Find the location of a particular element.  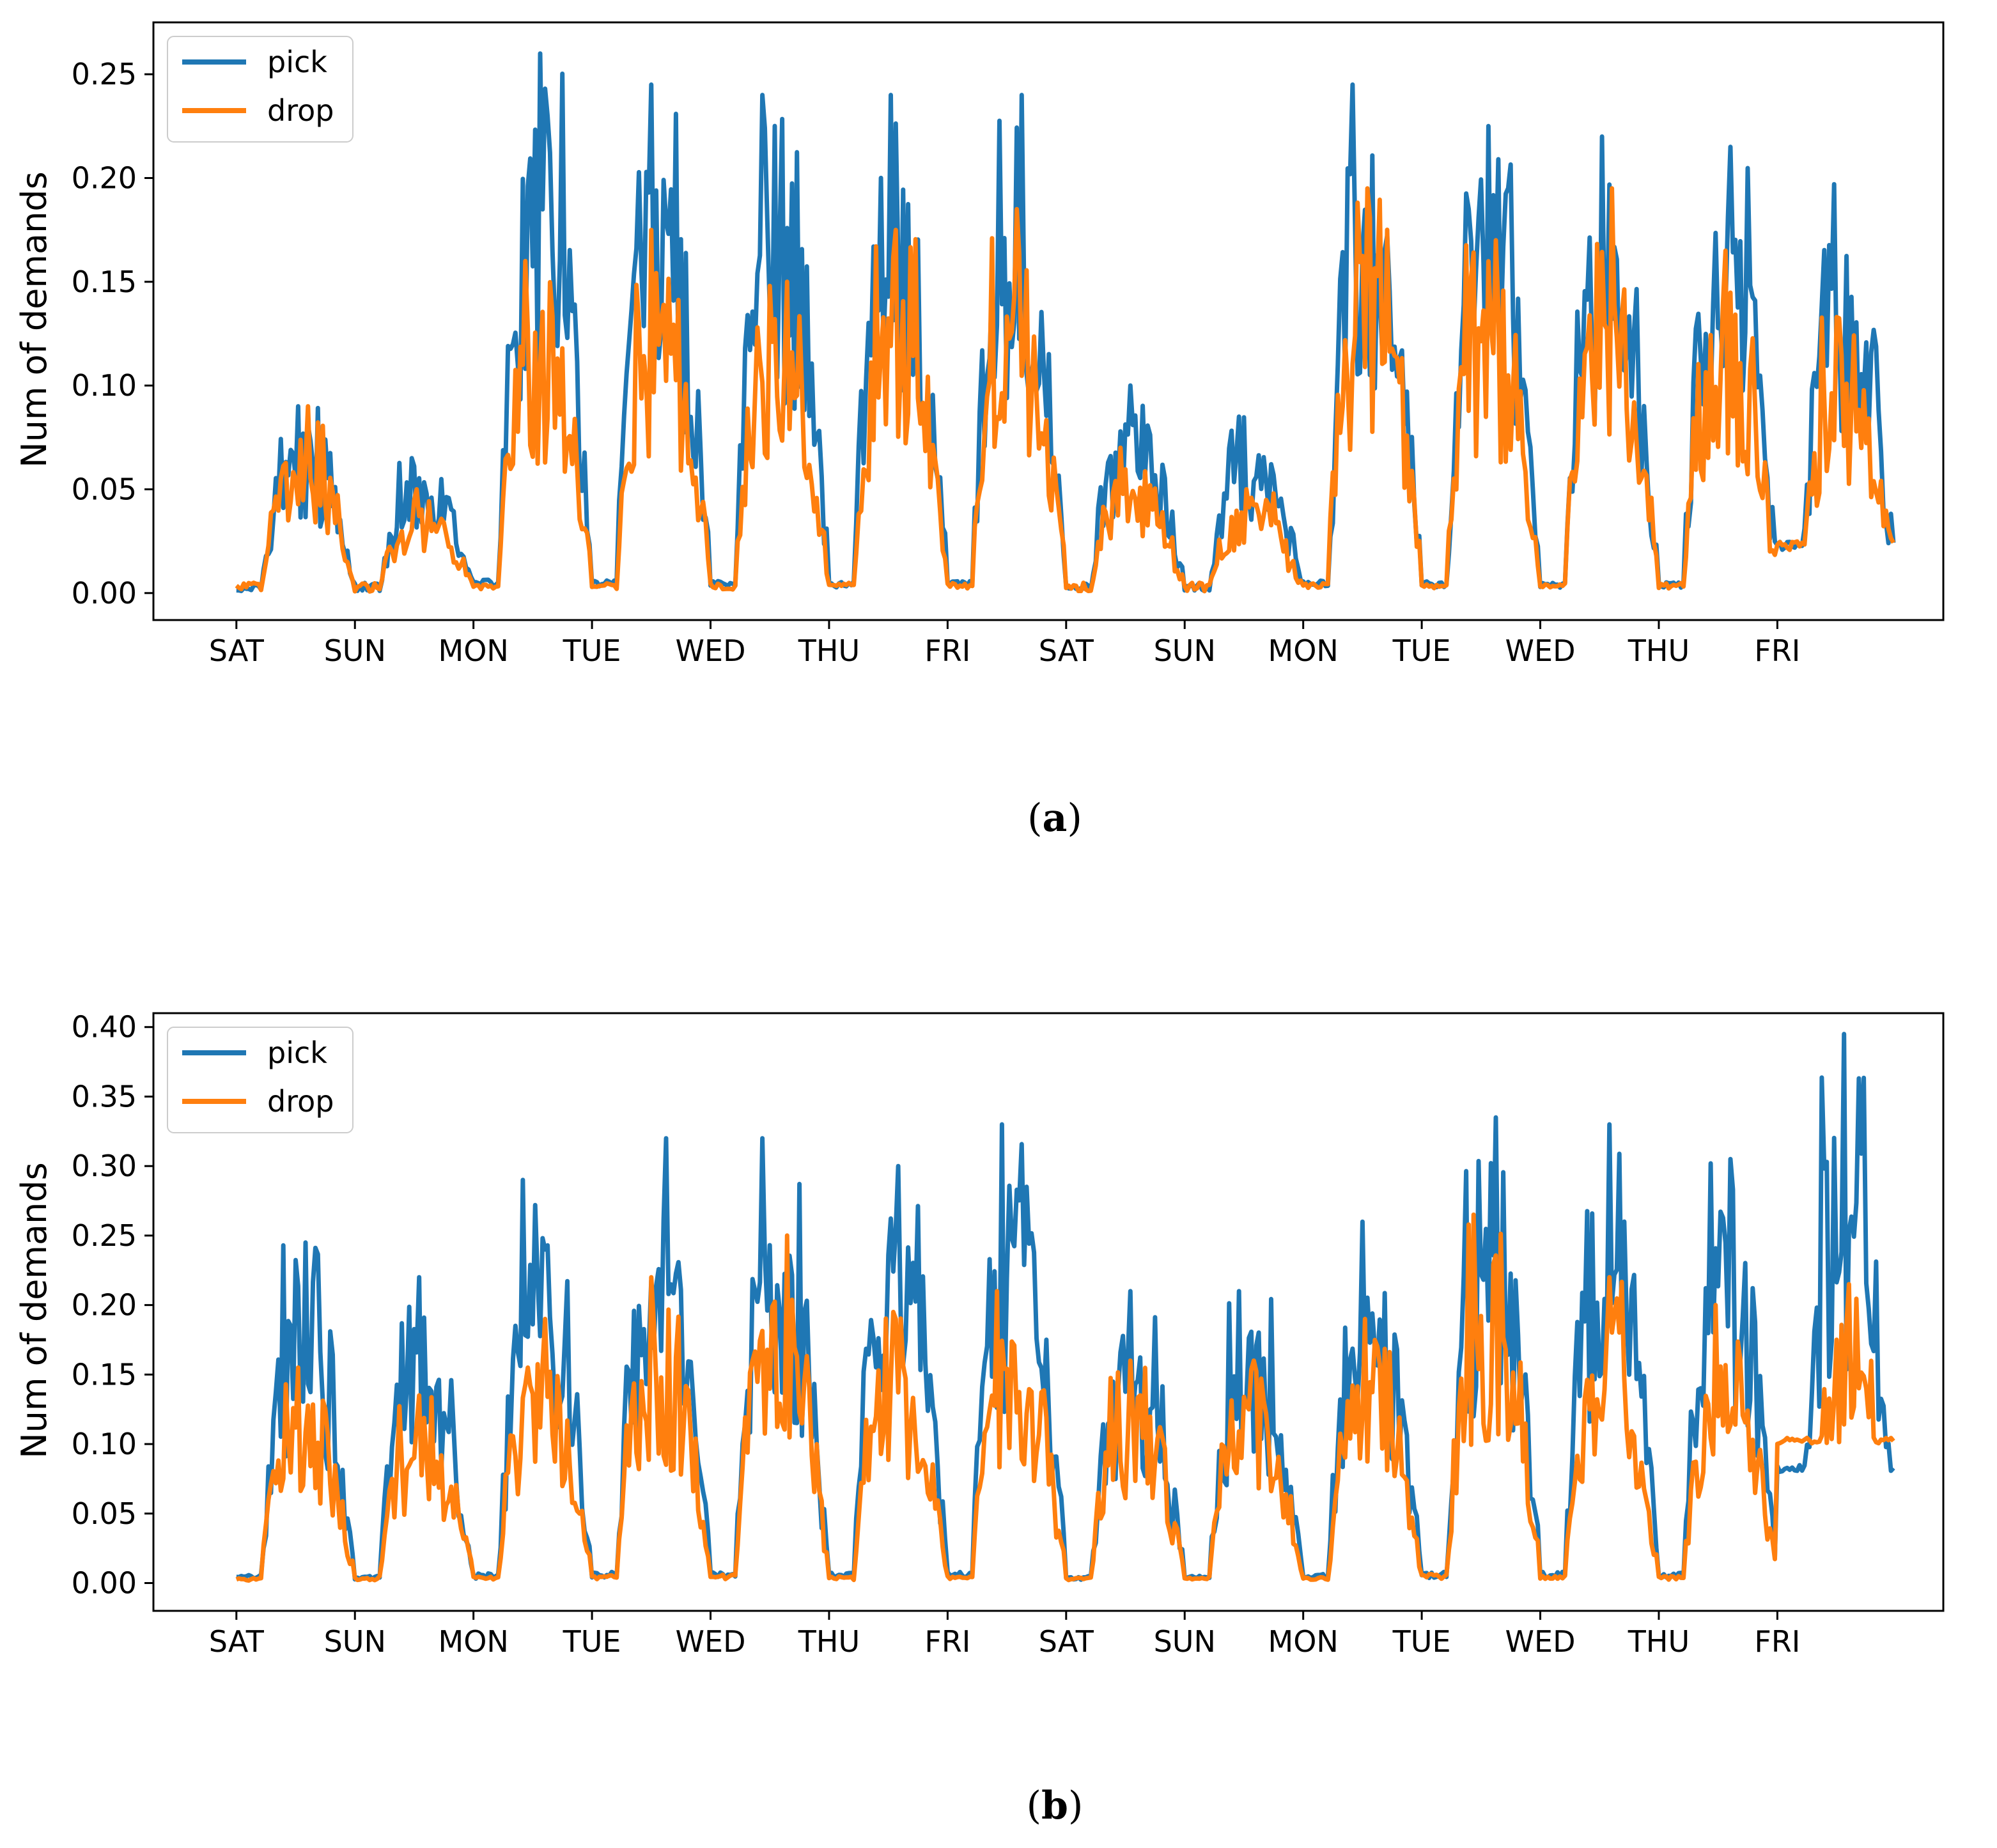

panel-b-ylabel: Num of demands is located at coordinates (34, 1310).